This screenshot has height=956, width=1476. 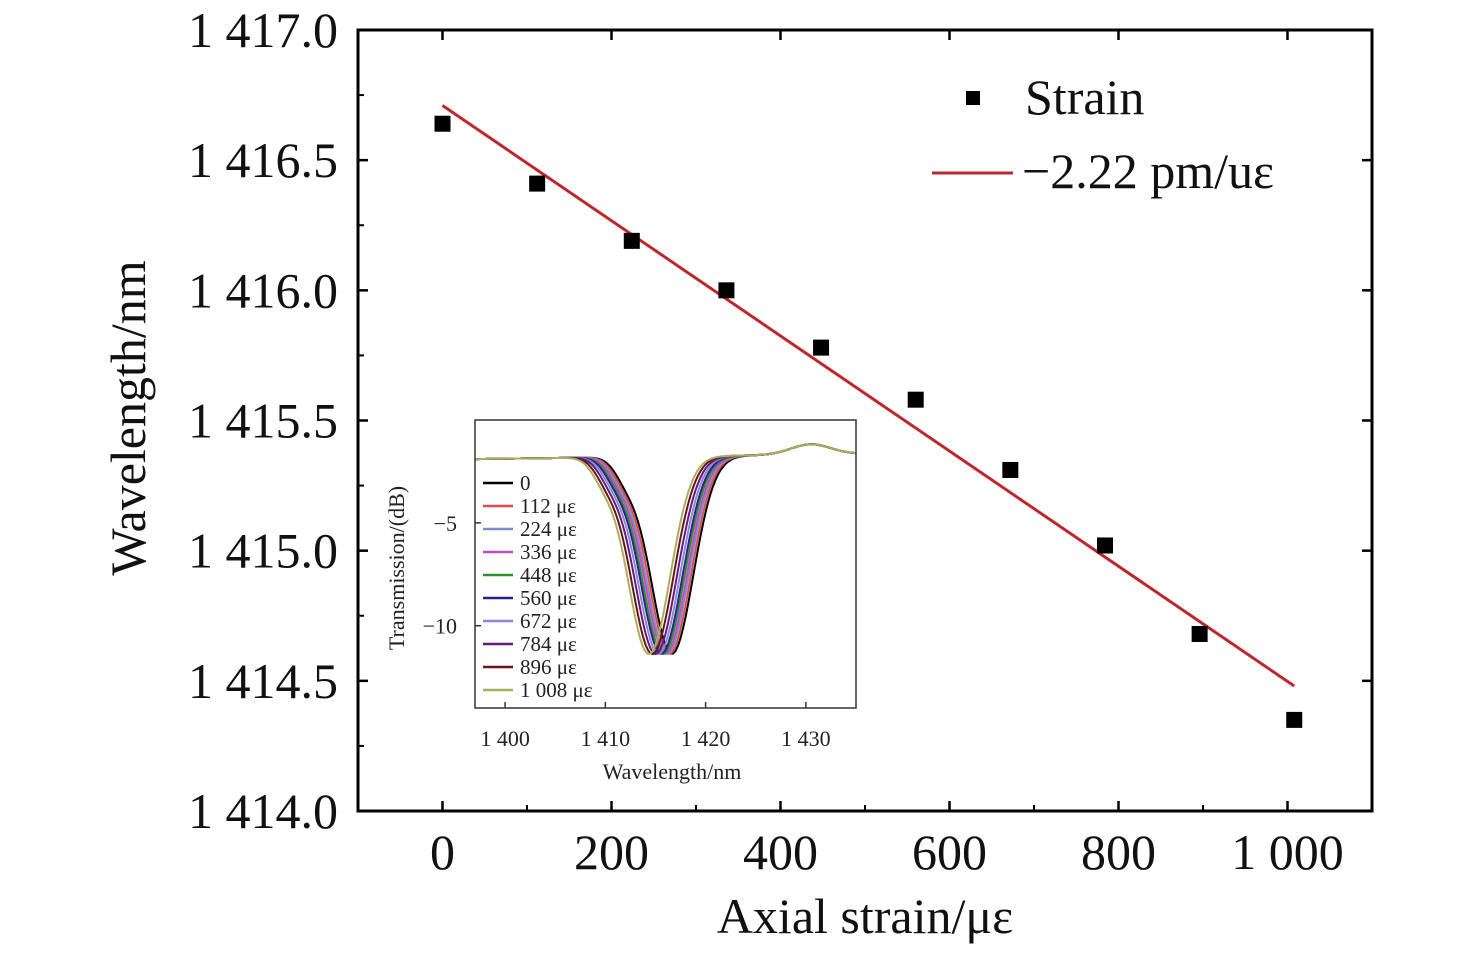 I want to click on inset-legend-label: 0, so click(x=525, y=483).